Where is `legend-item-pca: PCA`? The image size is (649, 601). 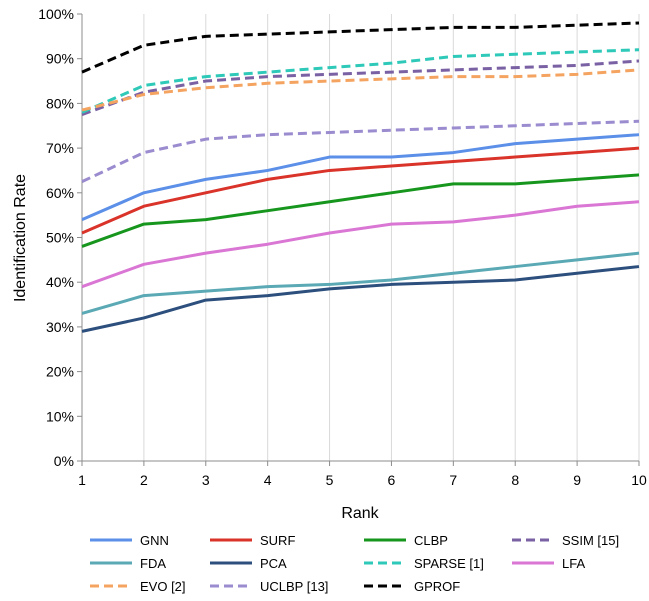
legend-item-pca: PCA is located at coordinates (248, 563).